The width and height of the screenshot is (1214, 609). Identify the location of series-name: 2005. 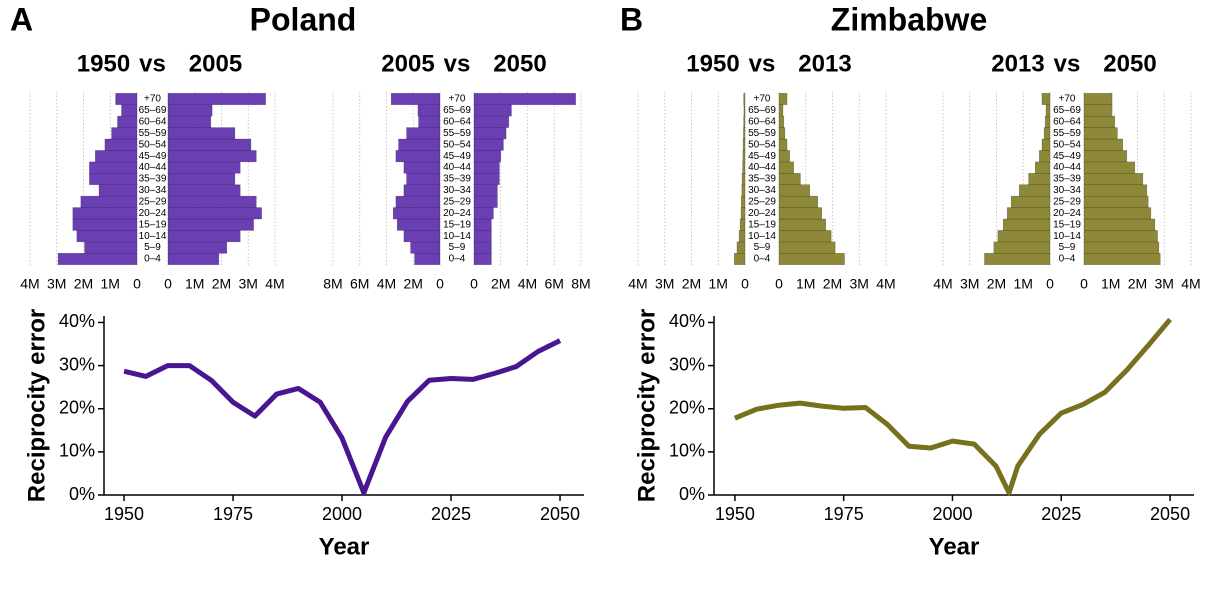
(215, 63).